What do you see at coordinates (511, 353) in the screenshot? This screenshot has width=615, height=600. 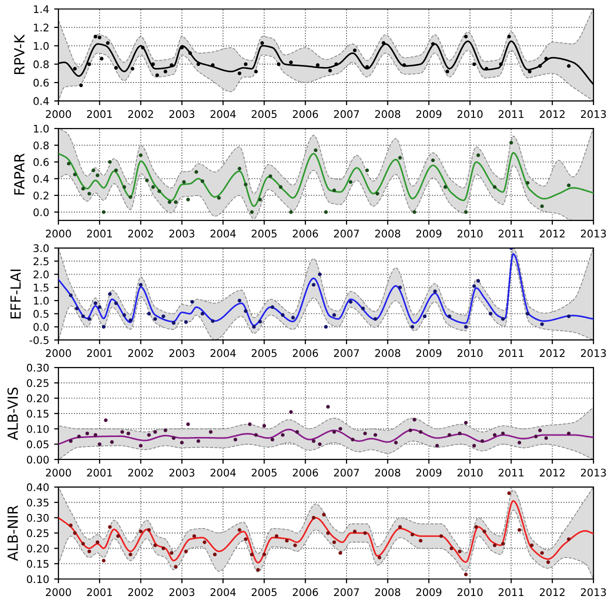 I see `x-tick-label: 2011` at bounding box center [511, 353].